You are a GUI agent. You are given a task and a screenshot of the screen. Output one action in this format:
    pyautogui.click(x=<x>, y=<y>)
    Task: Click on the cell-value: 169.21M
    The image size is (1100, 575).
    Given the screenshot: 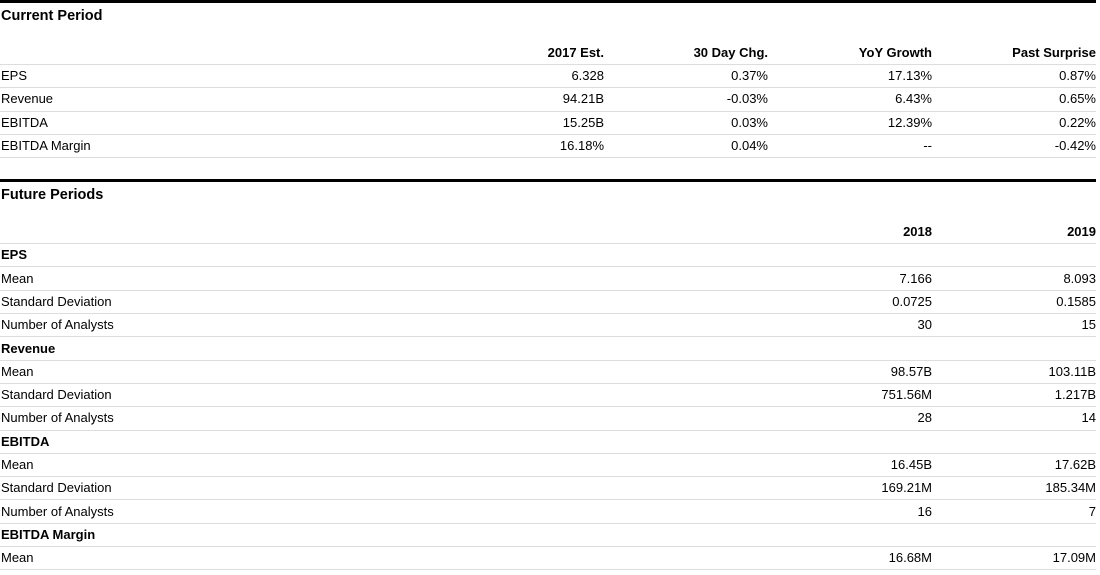 What is the action you would take?
    pyautogui.click(x=850, y=488)
    